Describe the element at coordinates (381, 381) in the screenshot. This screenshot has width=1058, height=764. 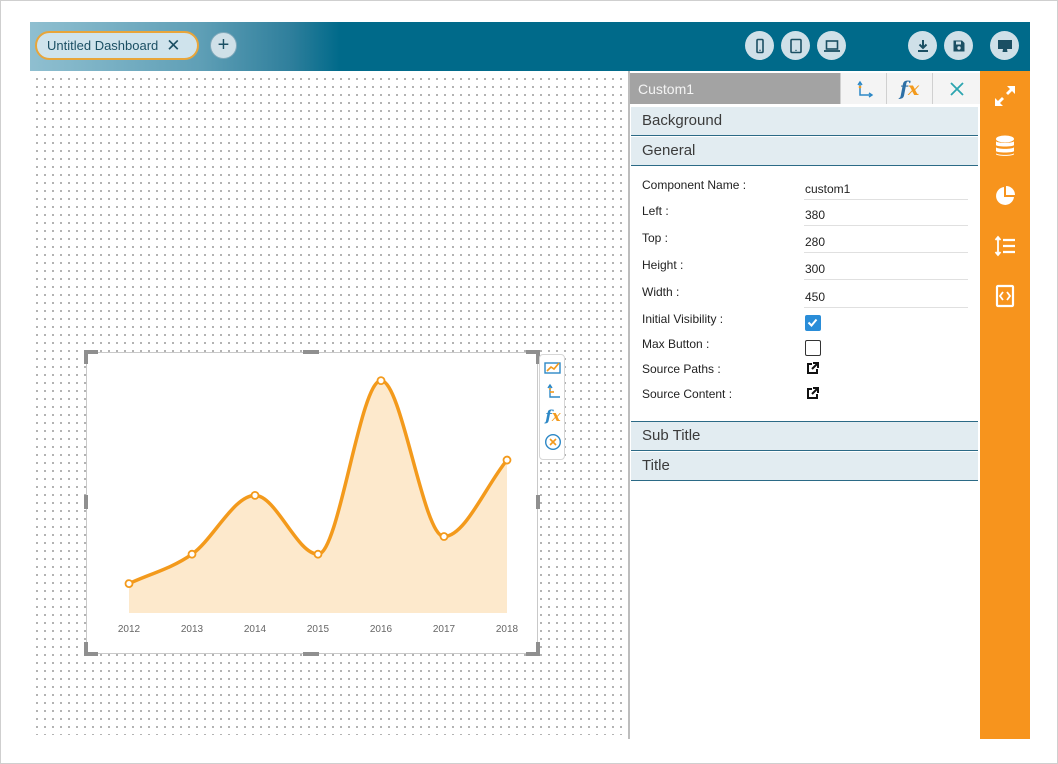
I see `data-point-2016` at that location.